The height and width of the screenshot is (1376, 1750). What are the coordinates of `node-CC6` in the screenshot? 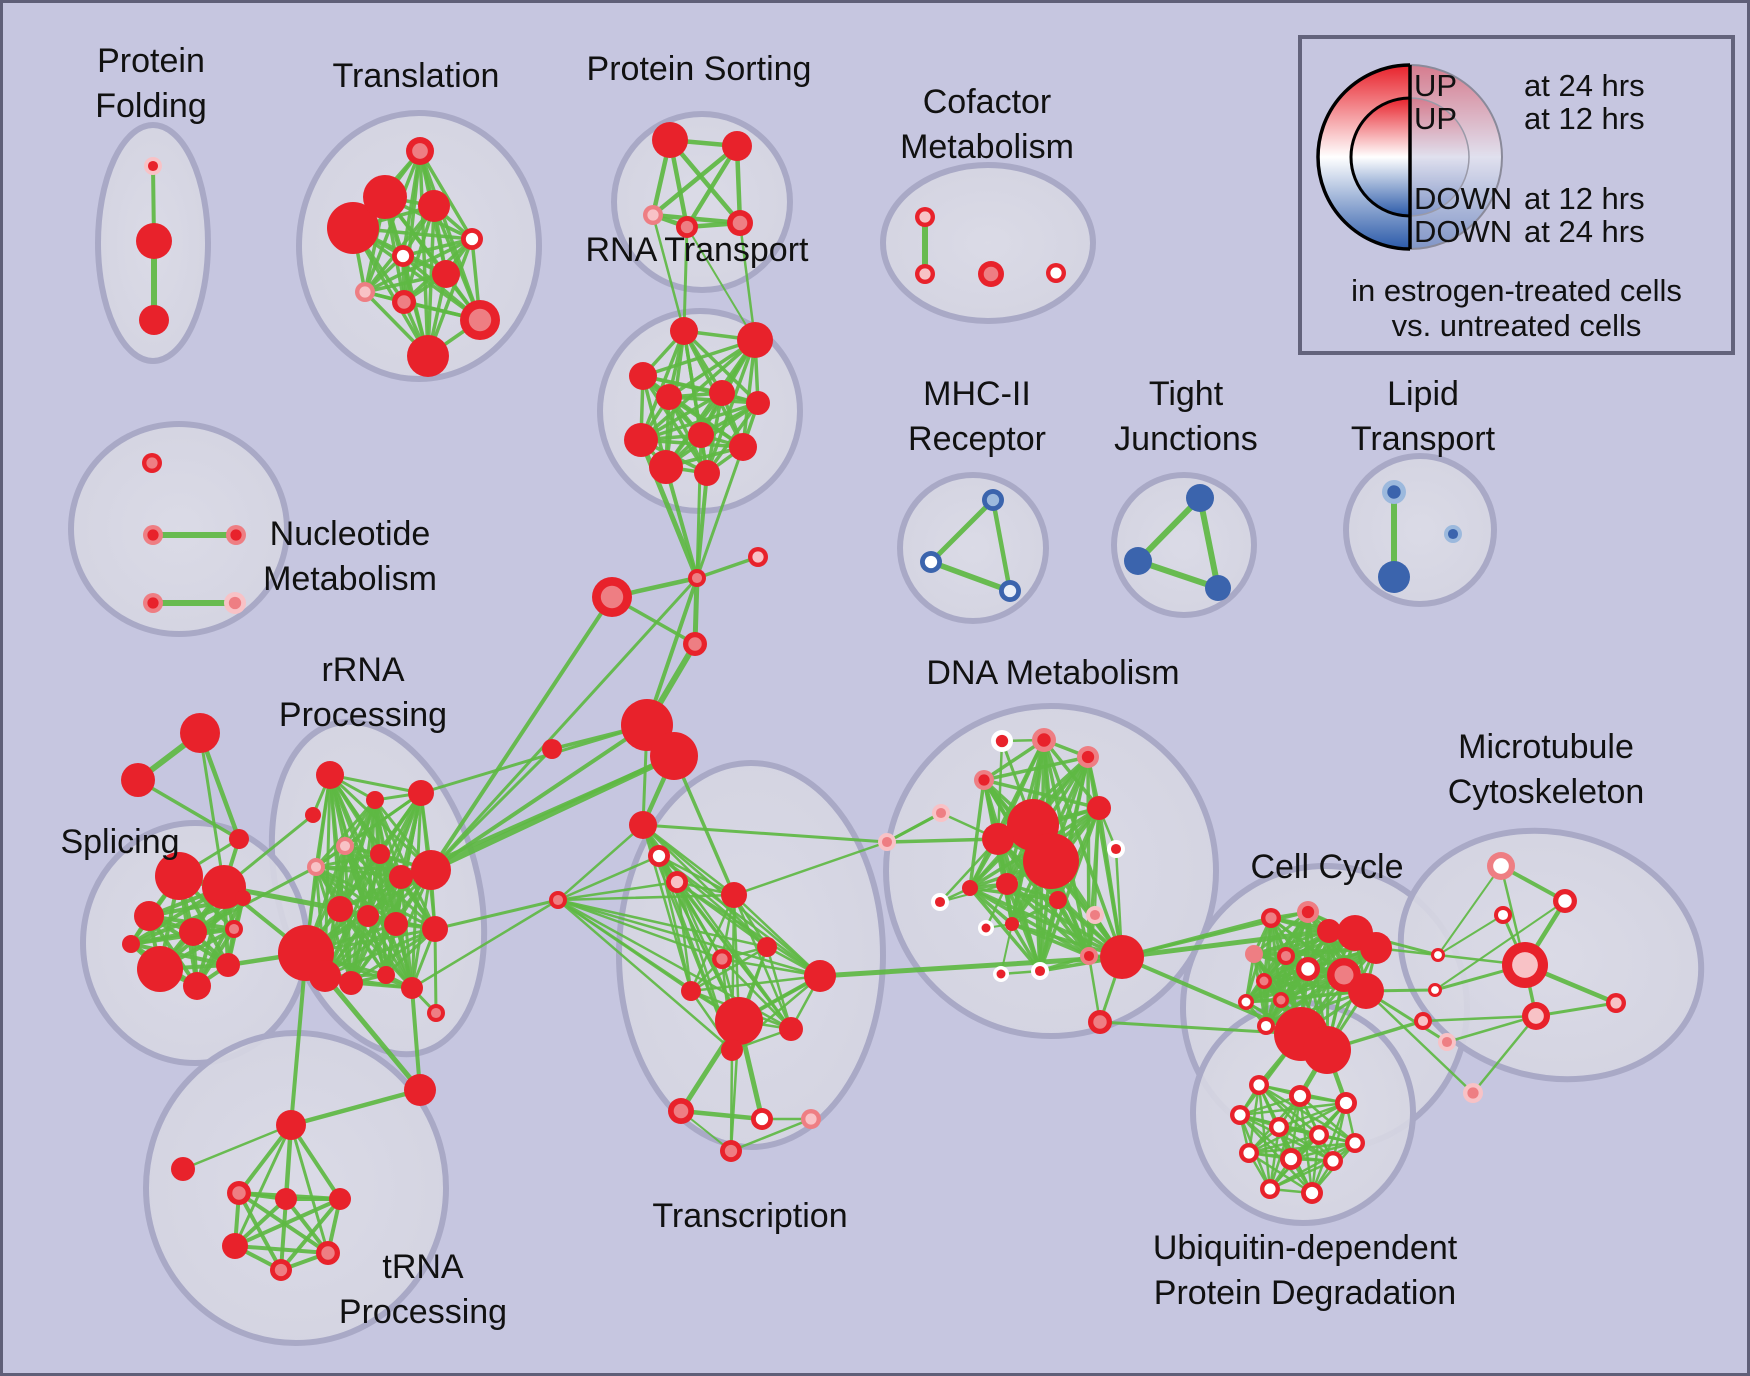 It's located at (1286, 956).